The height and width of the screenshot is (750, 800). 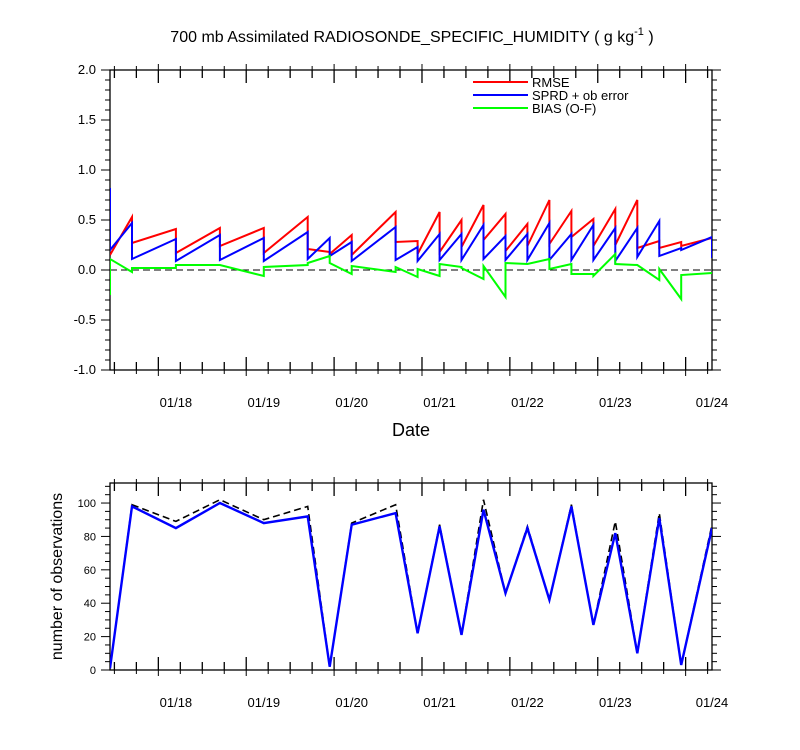 What do you see at coordinates (90, 571) in the screenshot?
I see `y-tick-label: 60` at bounding box center [90, 571].